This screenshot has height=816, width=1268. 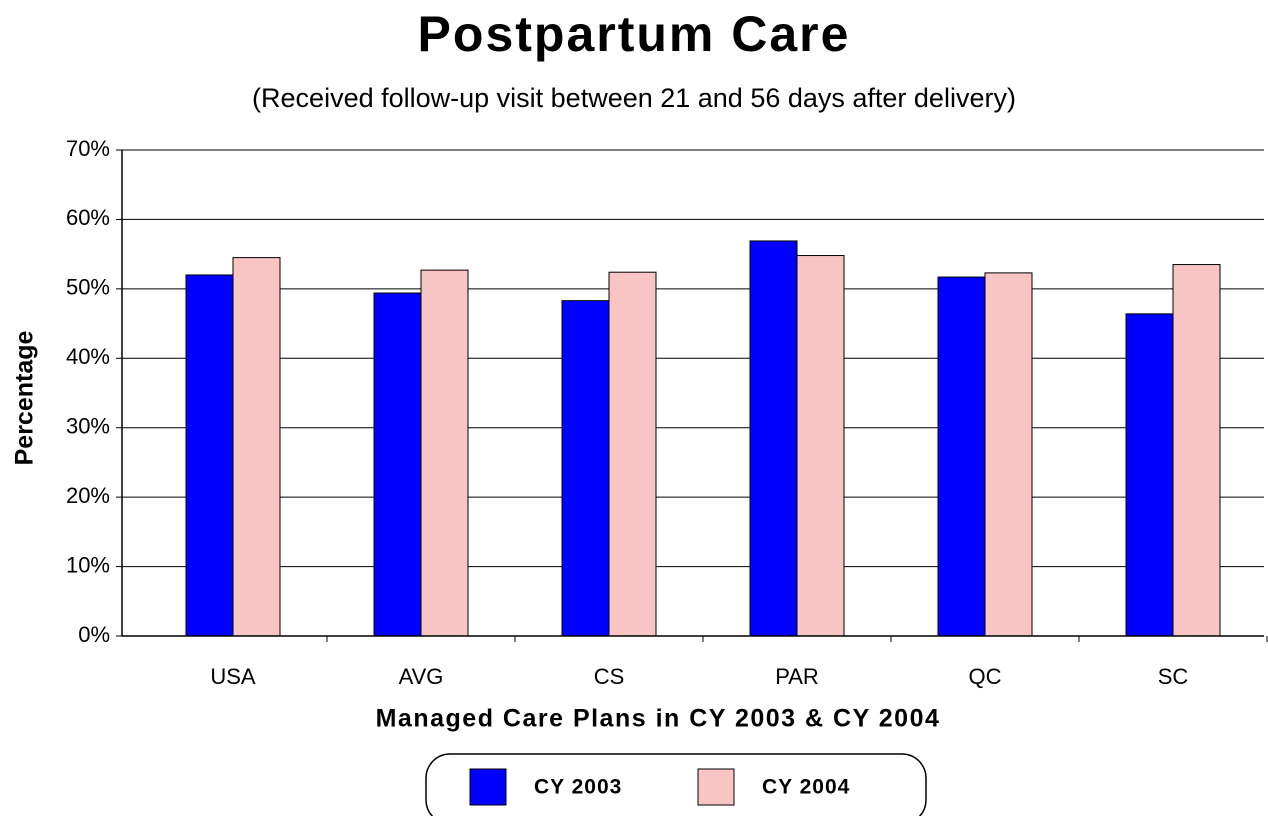 What do you see at coordinates (88, 287) in the screenshot?
I see `y-tick-label: 50%` at bounding box center [88, 287].